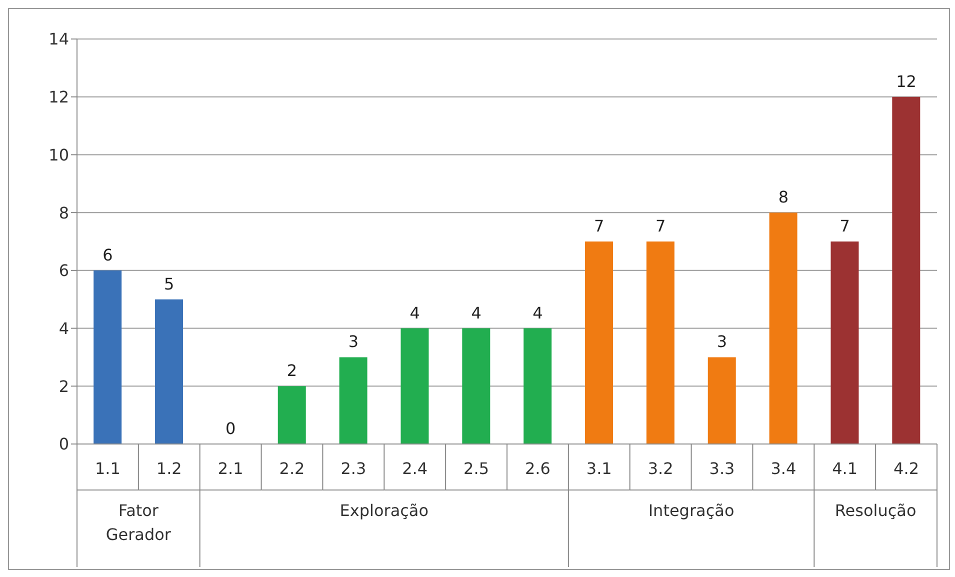 The height and width of the screenshot is (577, 955). Describe the element at coordinates (537, 468) in the screenshot. I see `x-tick-label: 2.6` at that location.